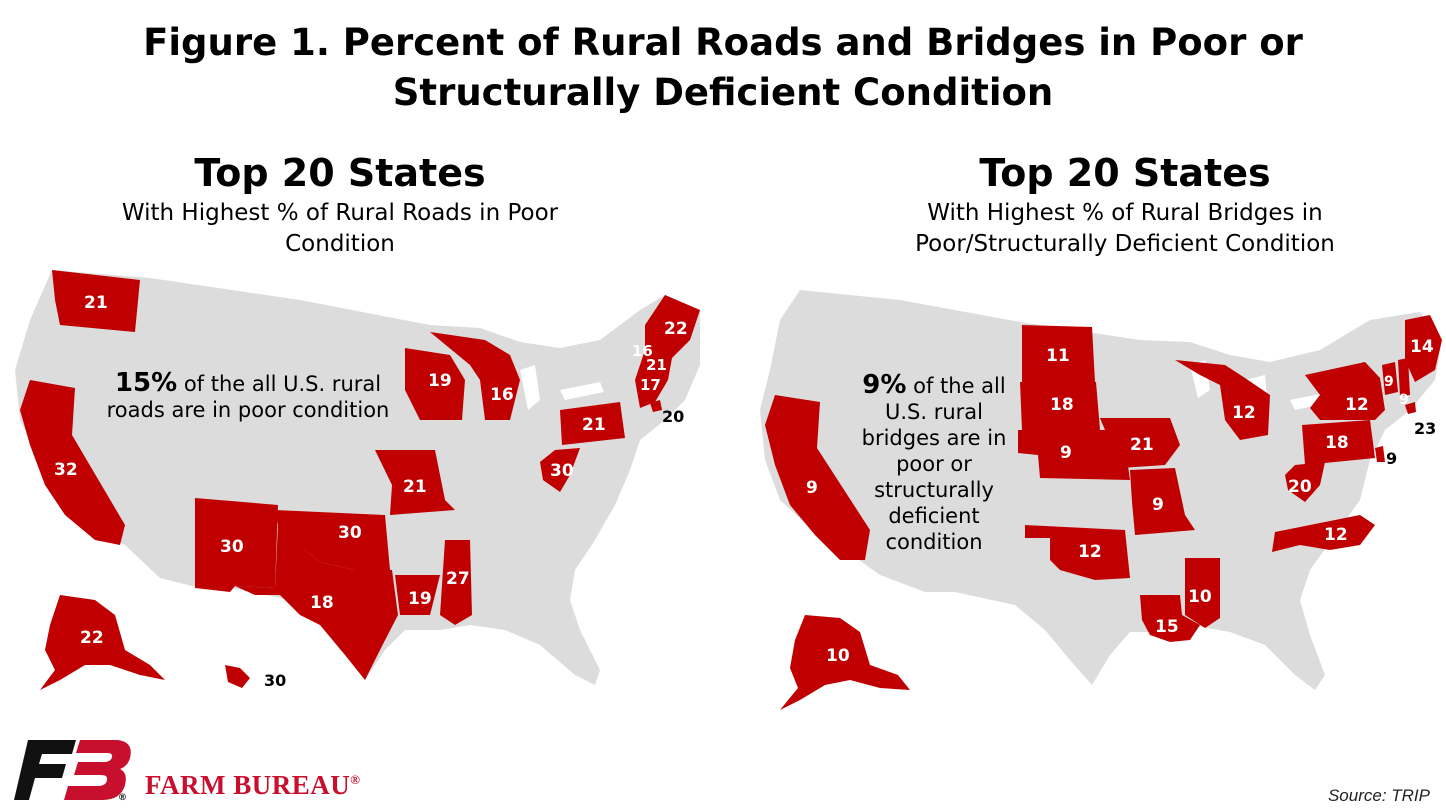 This screenshot has height=809, width=1446. What do you see at coordinates (723, 92) in the screenshot?
I see `figure-title-line-2: Structurally Deficient Condition` at bounding box center [723, 92].